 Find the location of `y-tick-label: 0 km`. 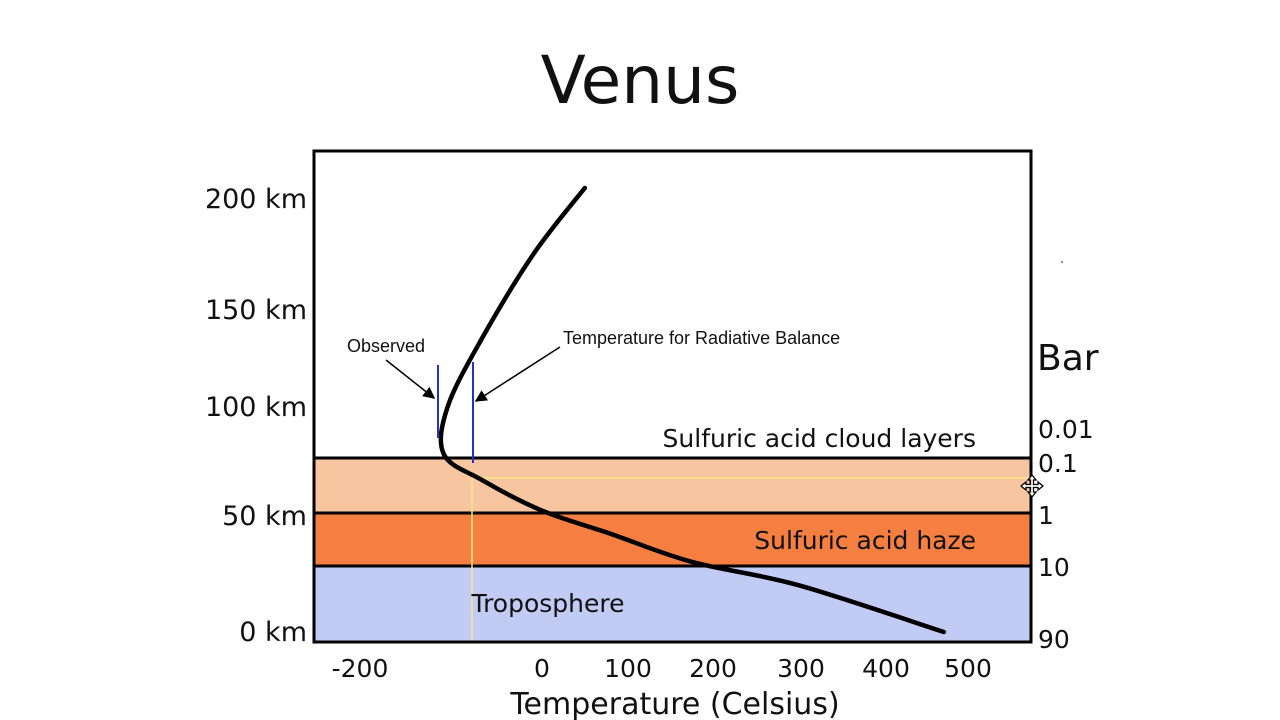

y-tick-label: 0 km is located at coordinates (273, 632).